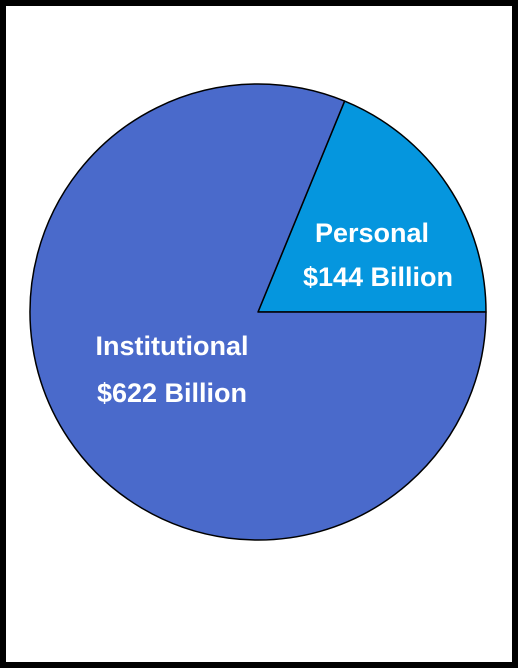  Describe the element at coordinates (378, 277) in the screenshot. I see `personal-slice-value: $144 Billion` at that location.